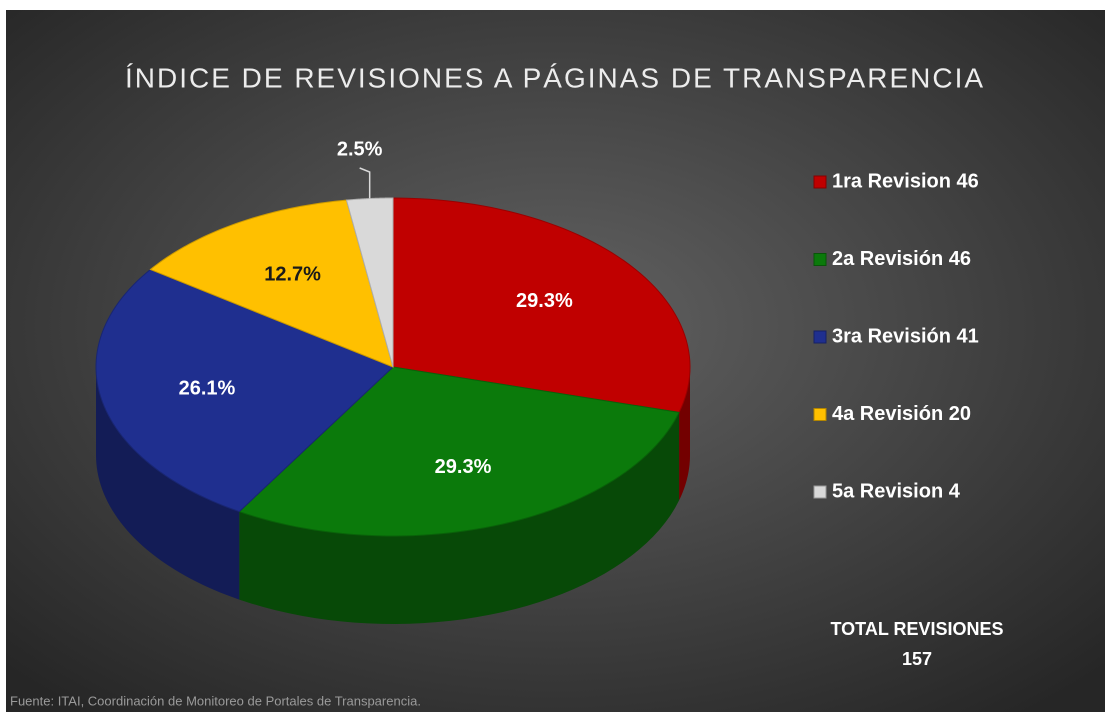  What do you see at coordinates (896, 491) in the screenshot?
I see `legend-label: 5a Revision 4` at bounding box center [896, 491].